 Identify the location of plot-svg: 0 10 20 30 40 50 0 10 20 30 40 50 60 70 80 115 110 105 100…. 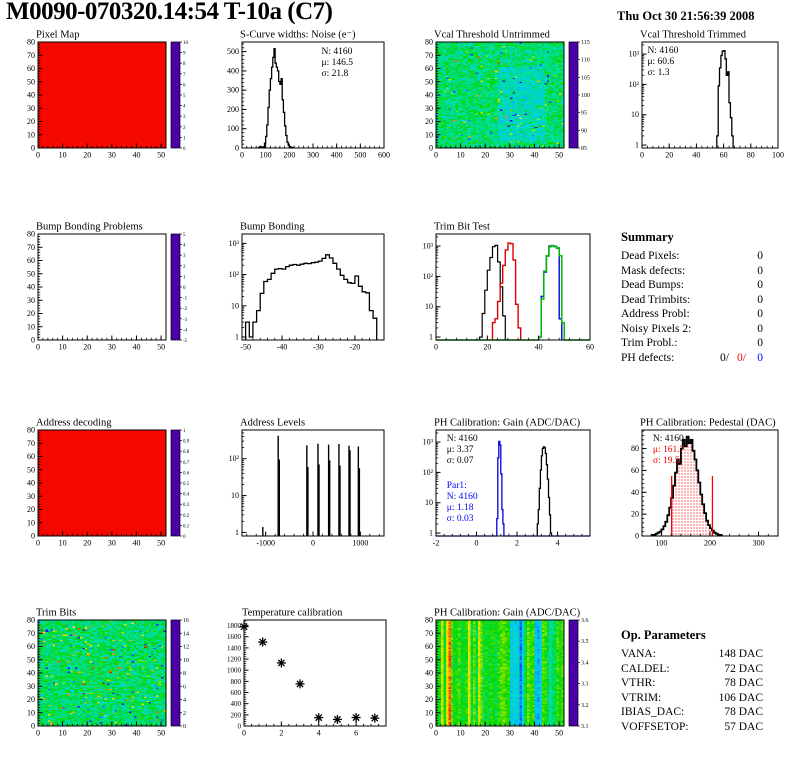
(507, 95).